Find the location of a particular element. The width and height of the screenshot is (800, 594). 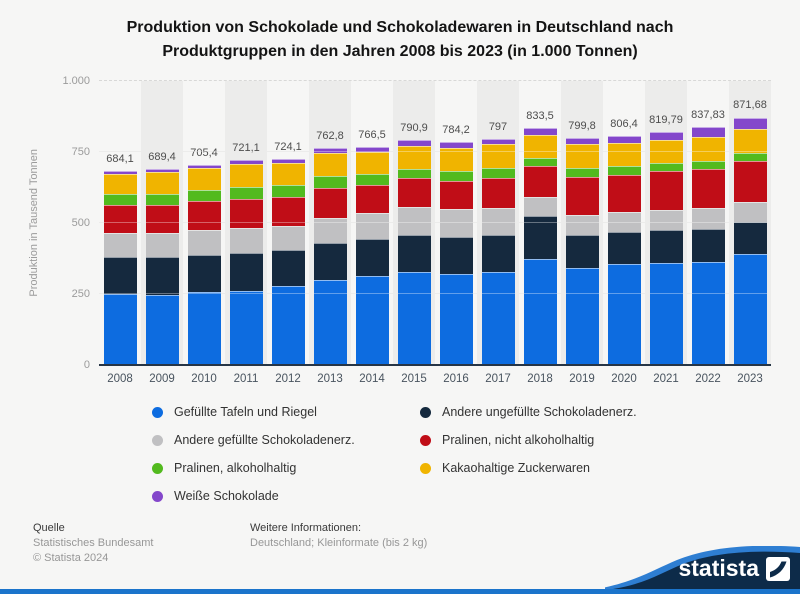

bar-2012 is located at coordinates (288, 262).